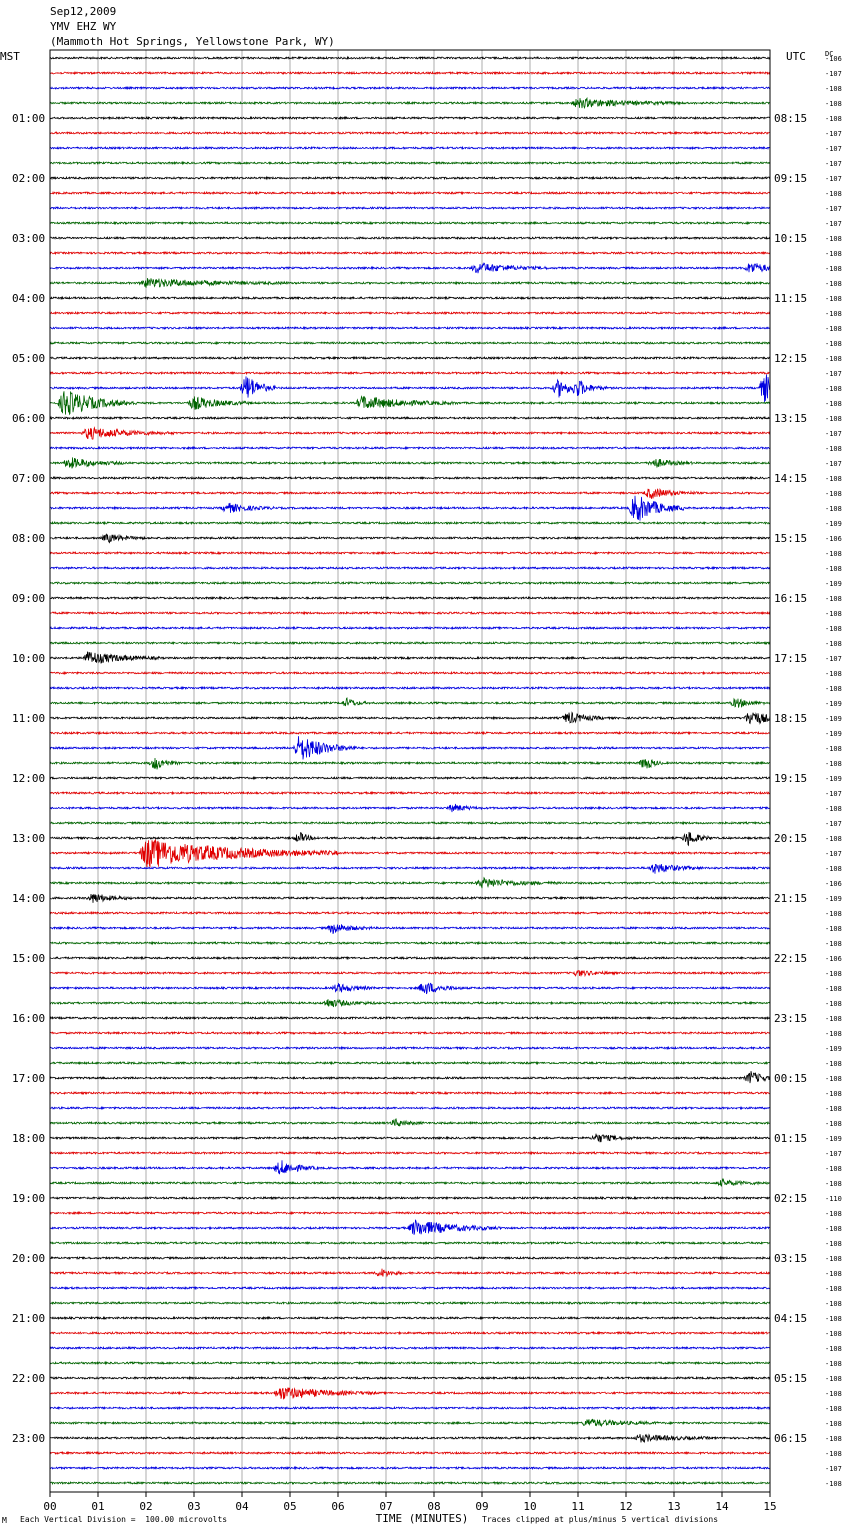  Describe the element at coordinates (28, 118) in the screenshot. I see `left-hour-label: 01:00` at that location.